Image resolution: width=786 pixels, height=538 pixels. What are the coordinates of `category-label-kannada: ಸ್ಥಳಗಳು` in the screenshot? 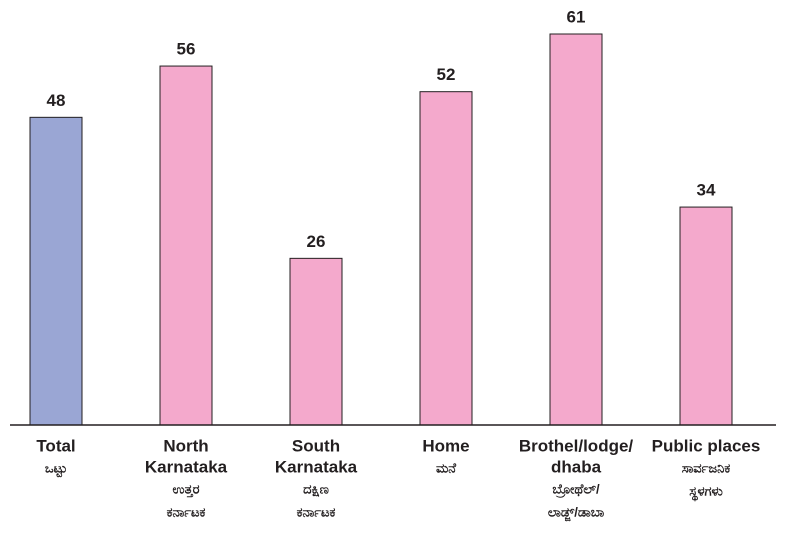 It's located at (706, 492).